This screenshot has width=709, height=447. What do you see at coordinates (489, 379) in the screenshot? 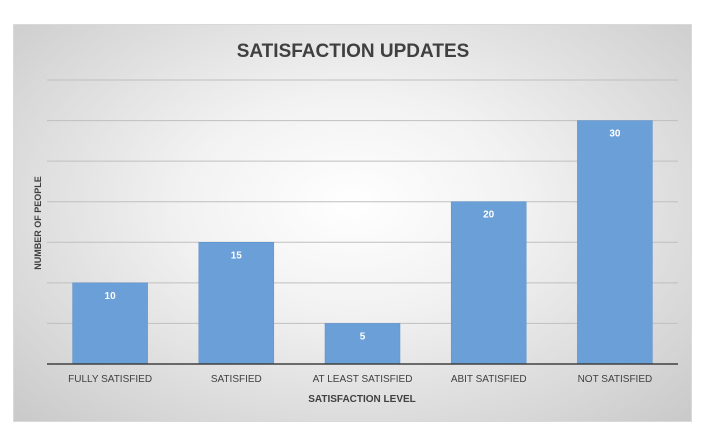
I see `x-tick-label: ABIT SATISFIED` at bounding box center [489, 379].